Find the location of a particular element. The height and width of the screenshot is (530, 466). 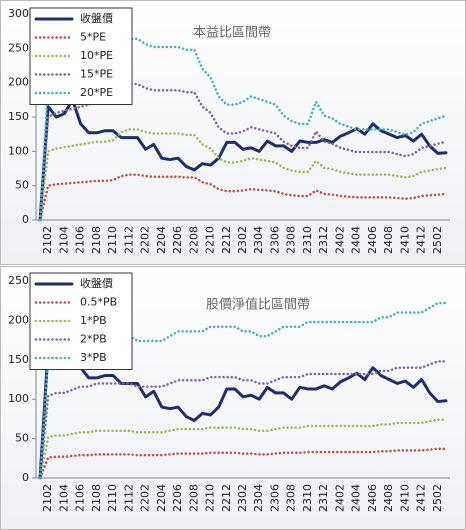

chart-title: 本益比區間帶 is located at coordinates (232, 33).